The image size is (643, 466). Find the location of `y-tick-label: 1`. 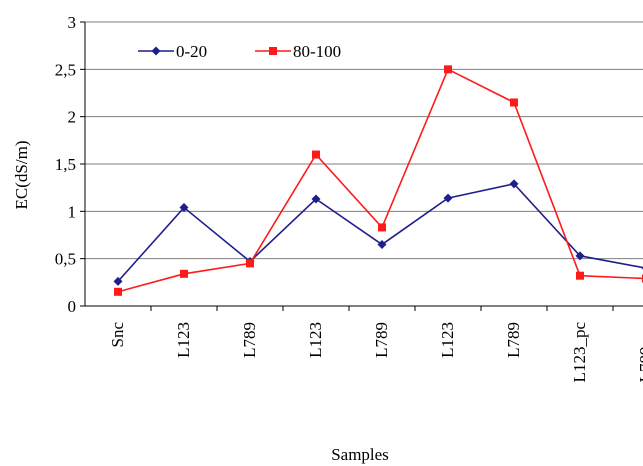

y-tick-label: 1 is located at coordinates (72, 211).